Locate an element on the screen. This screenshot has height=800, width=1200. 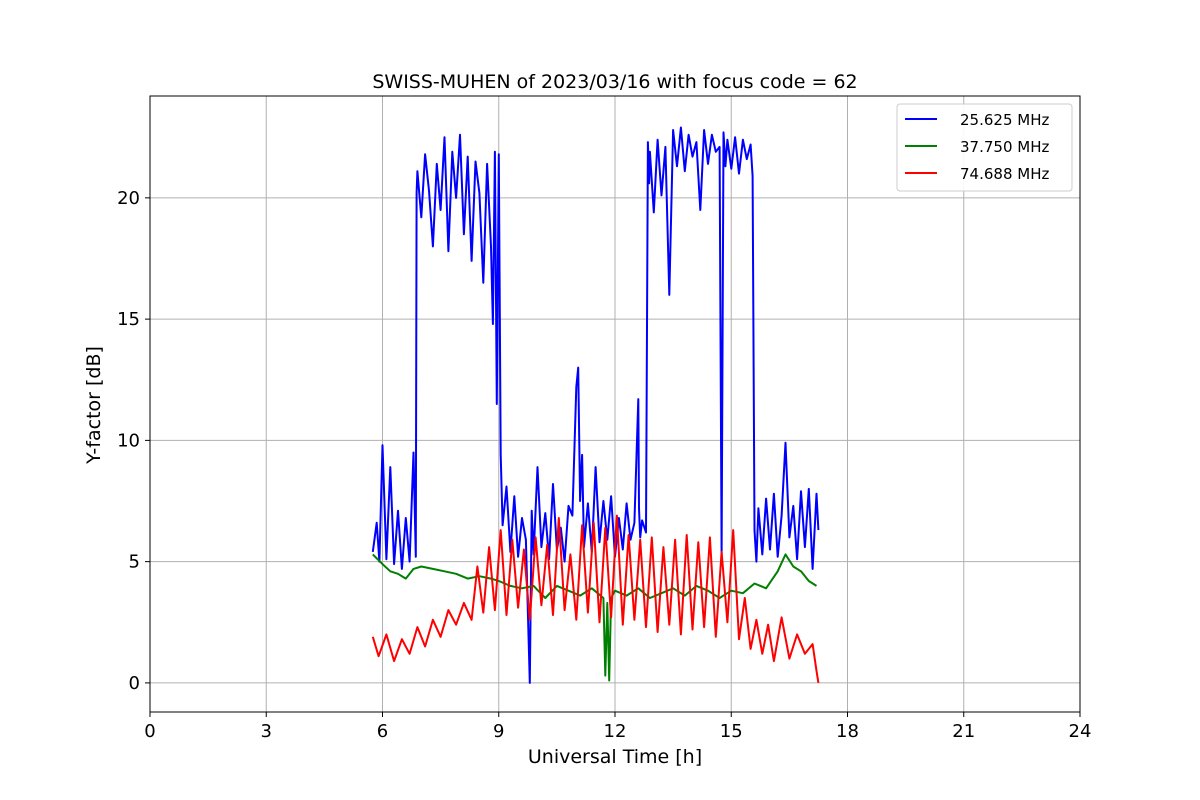
x-tick-label: 18 is located at coordinates (847, 731).